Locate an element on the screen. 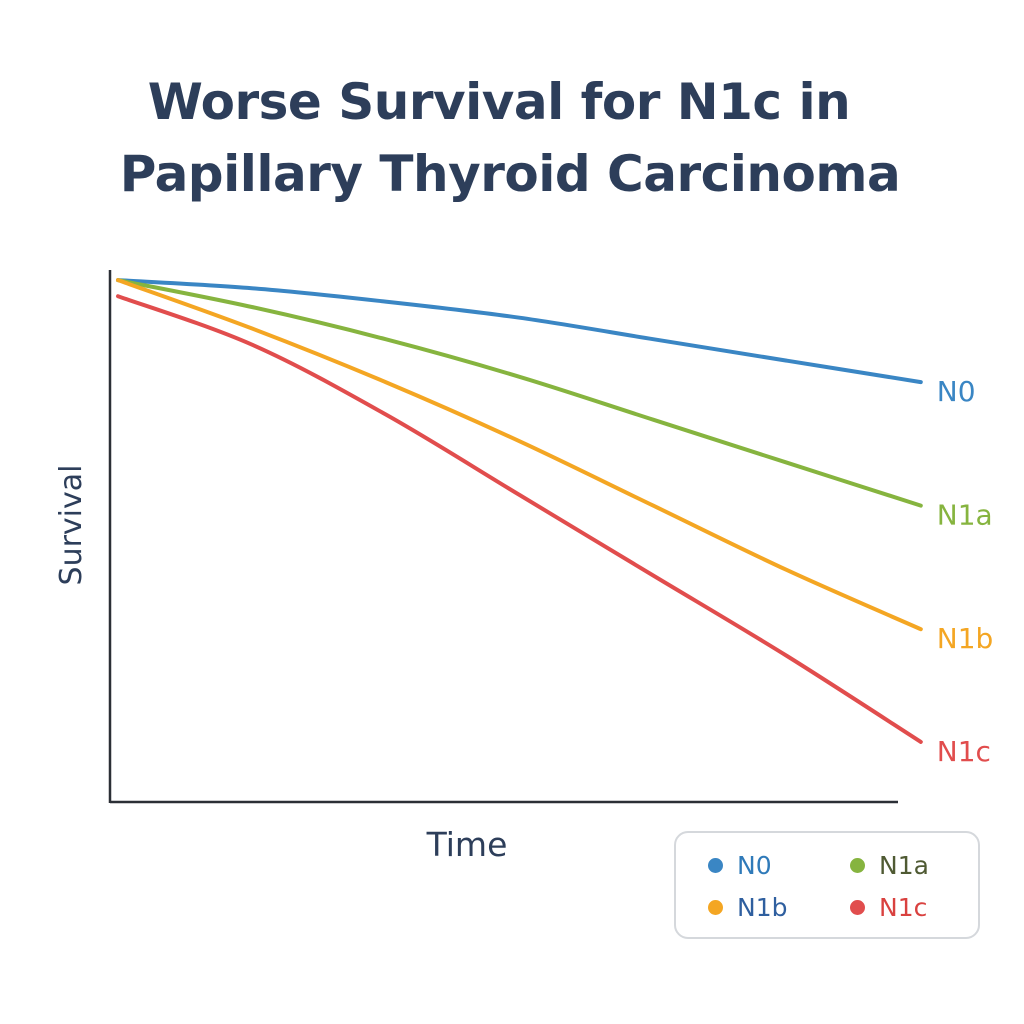 This screenshot has width=1024, height=1024. series-end-label-n1a: N1a is located at coordinates (965, 515).